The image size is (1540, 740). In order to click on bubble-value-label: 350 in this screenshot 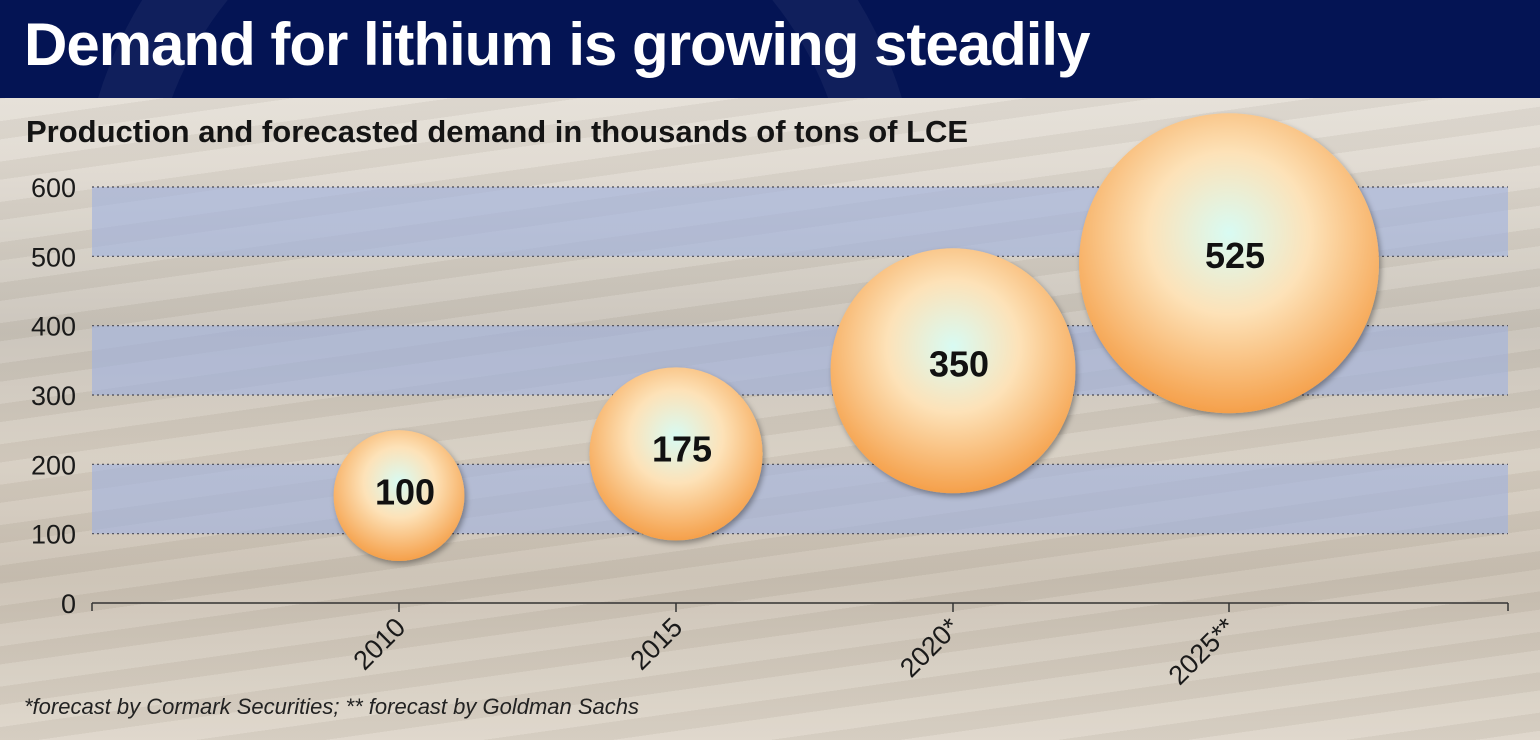, I will do `click(959, 364)`.